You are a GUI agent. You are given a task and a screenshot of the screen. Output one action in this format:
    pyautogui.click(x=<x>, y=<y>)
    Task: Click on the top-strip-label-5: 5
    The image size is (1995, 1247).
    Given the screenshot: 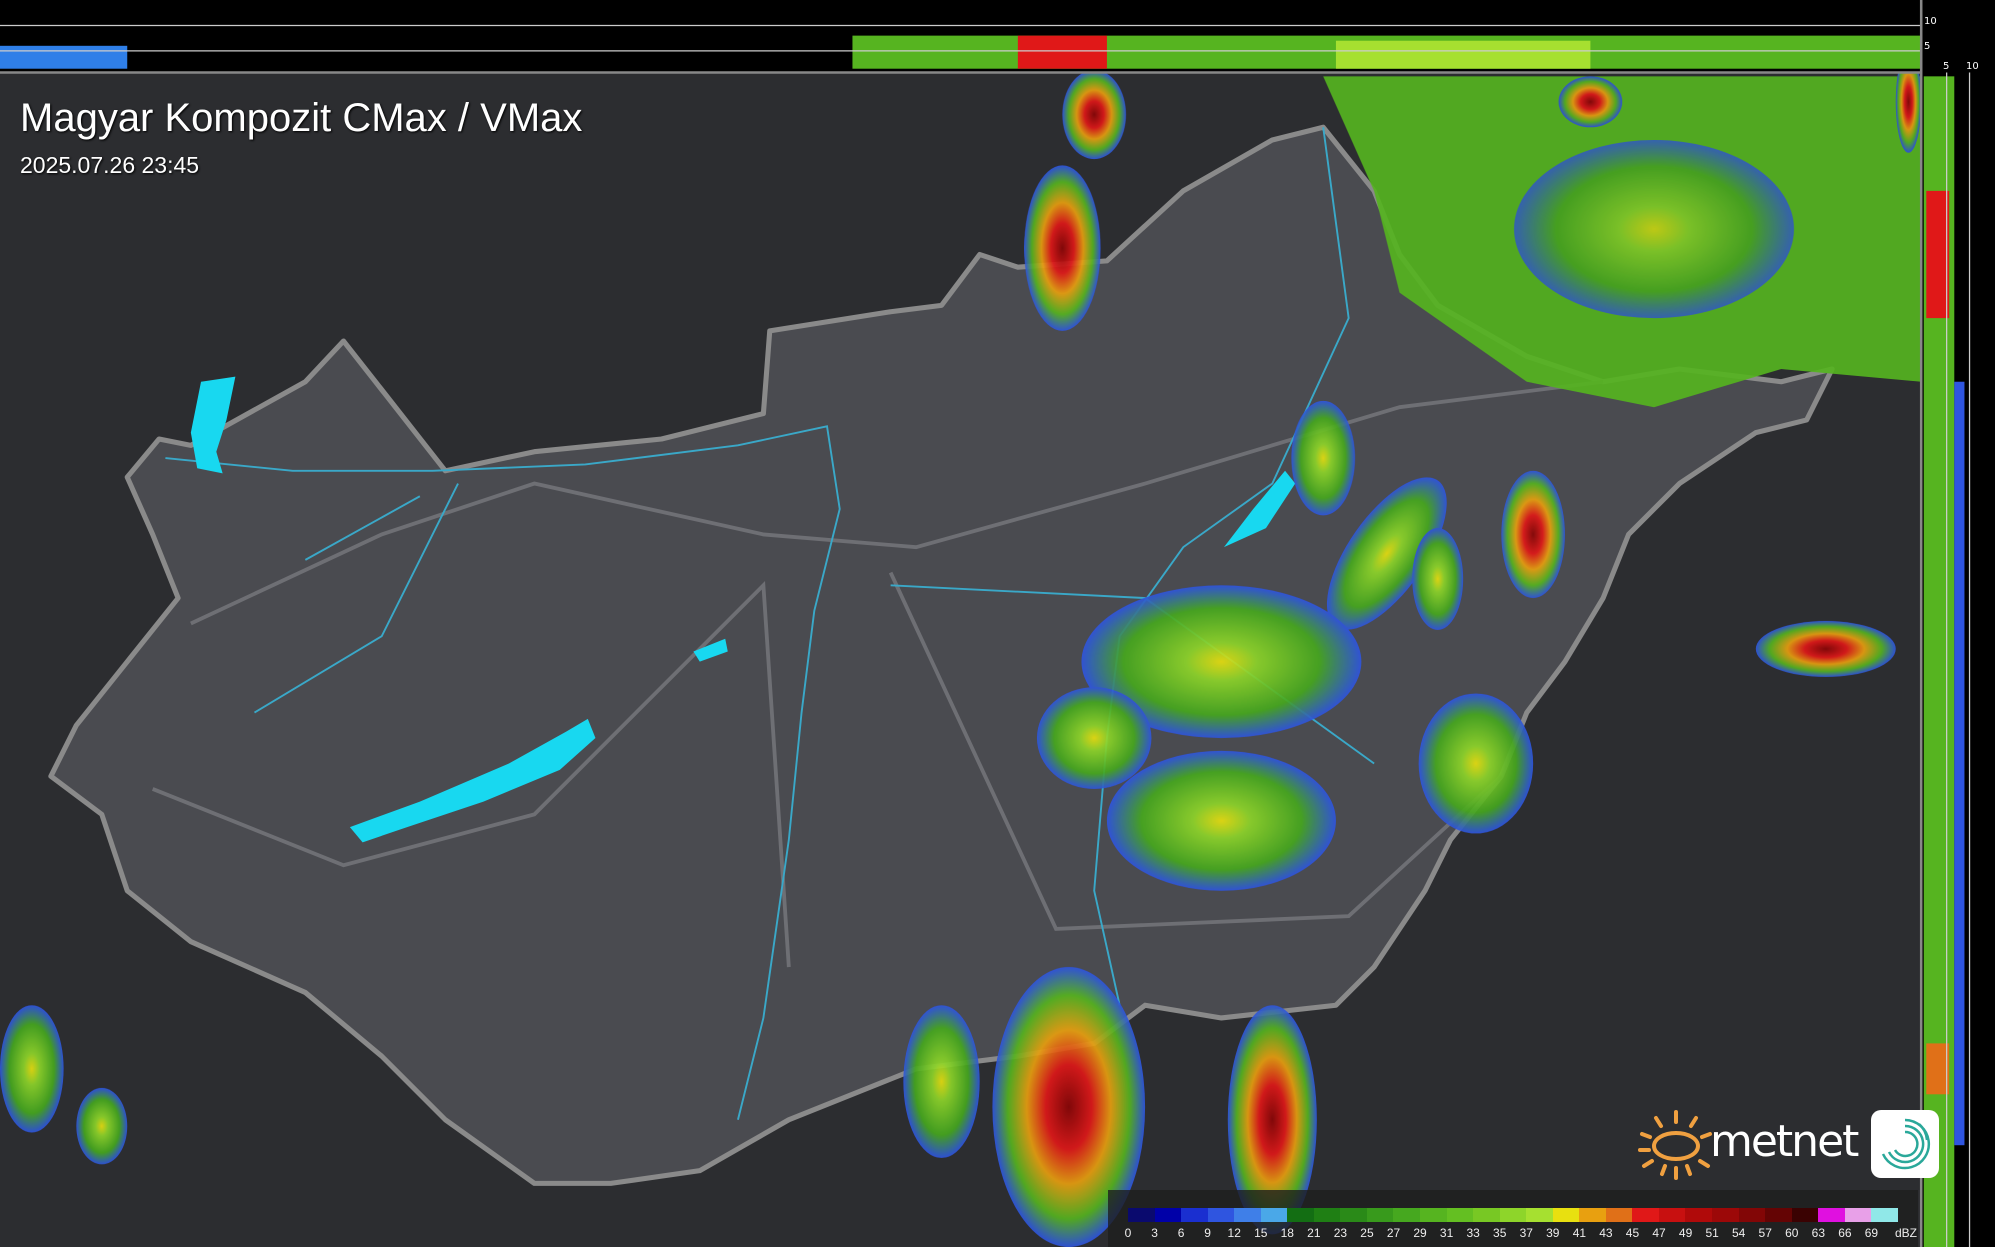 What is the action you would take?
    pyautogui.click(x=1927, y=46)
    